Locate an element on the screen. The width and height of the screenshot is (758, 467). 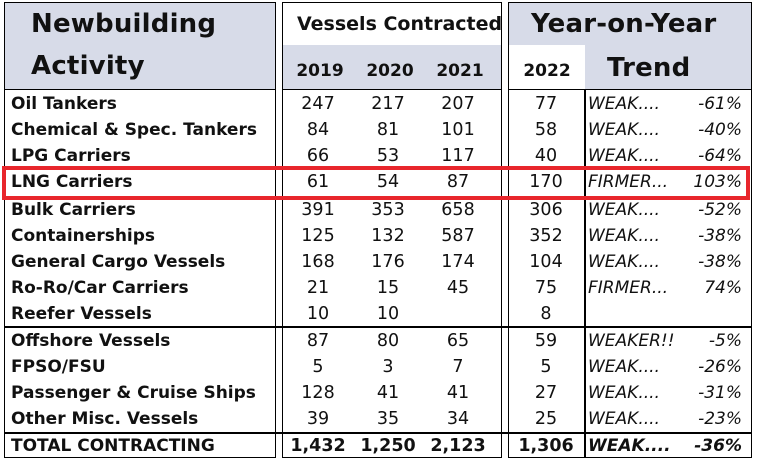
value-2020: 35 is located at coordinates (388, 419).